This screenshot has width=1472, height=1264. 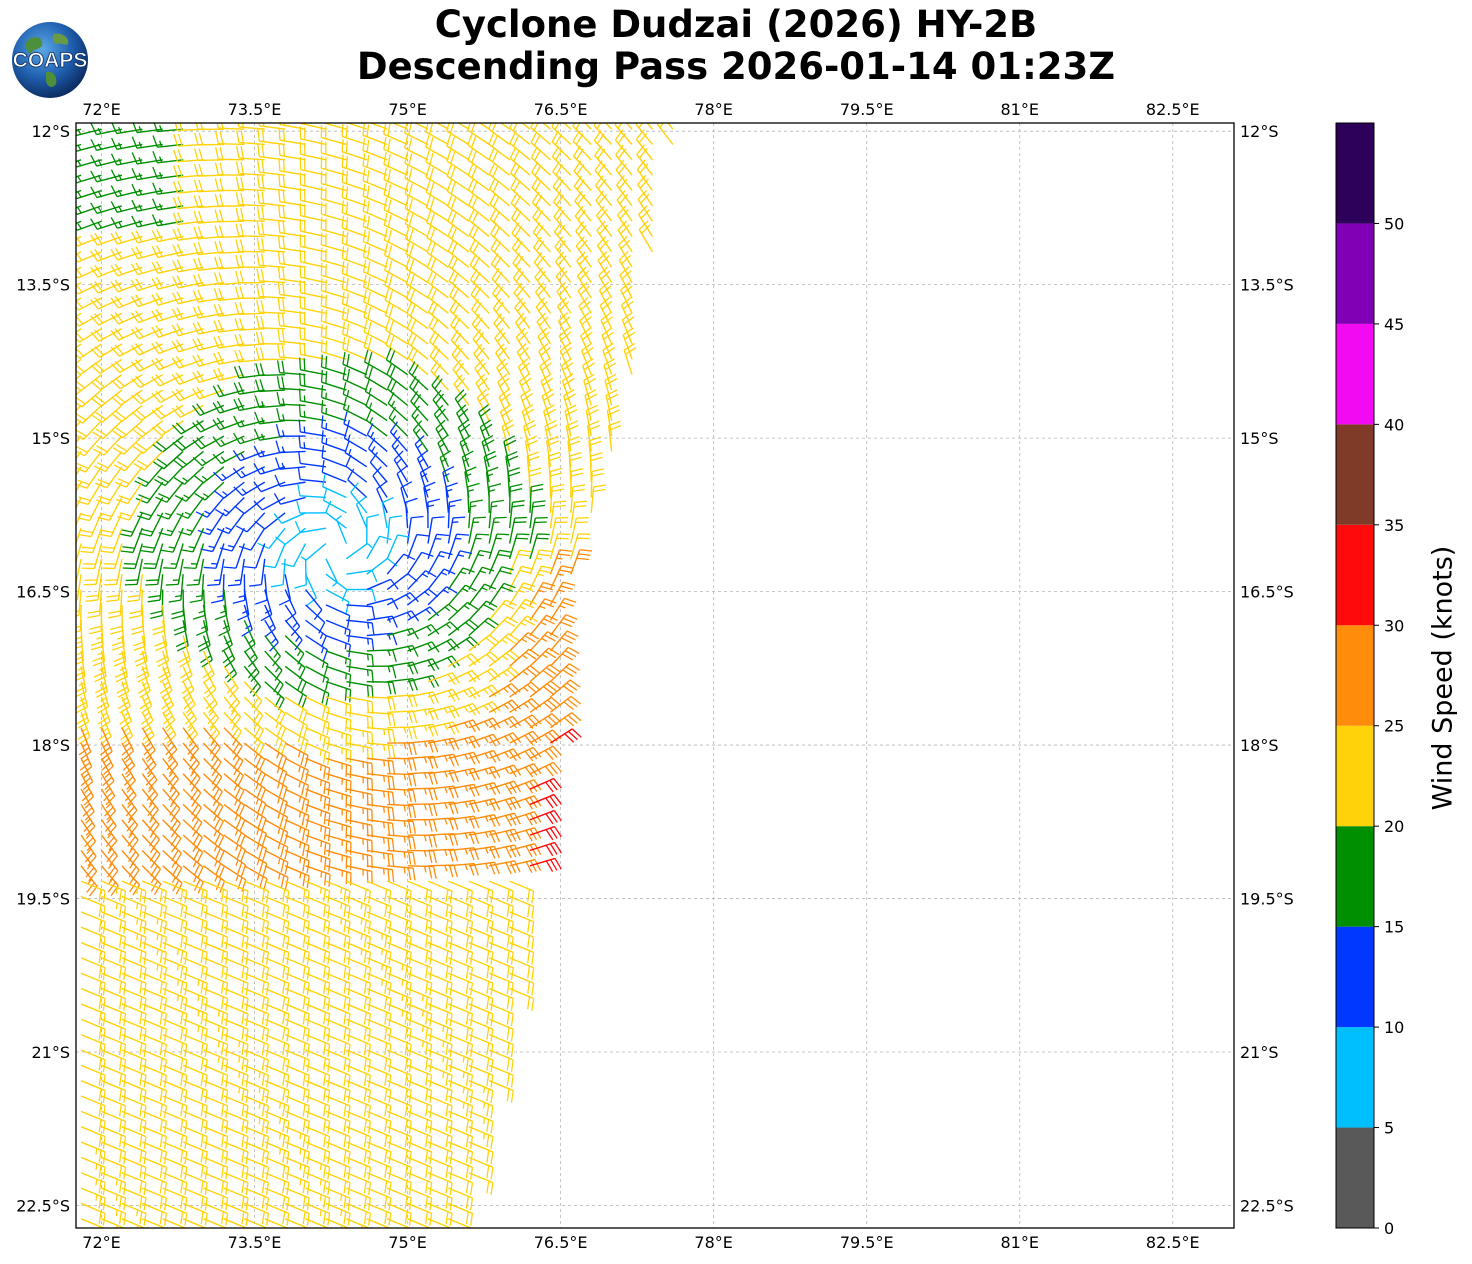 What do you see at coordinates (640, 109) in the screenshot?
I see `lon-ticks-top: 72°E 73.5°E 75°E 76.5°E 78°E 79.5°E 81°E 82.5°E` at bounding box center [640, 109].